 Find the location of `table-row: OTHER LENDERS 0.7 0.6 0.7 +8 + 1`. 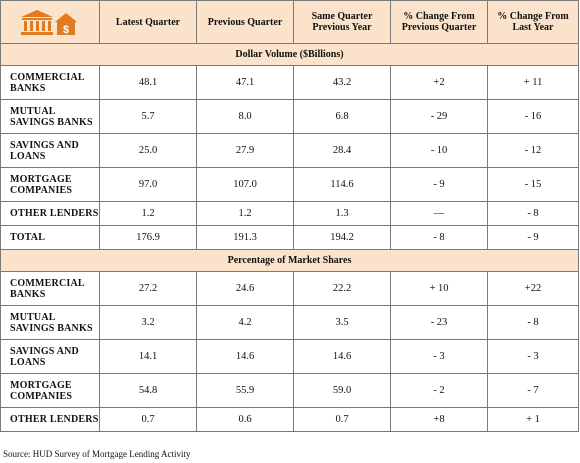

table-row: OTHER LENDERS 0.7 0.6 0.7 +8 + 1 is located at coordinates (289, 419).